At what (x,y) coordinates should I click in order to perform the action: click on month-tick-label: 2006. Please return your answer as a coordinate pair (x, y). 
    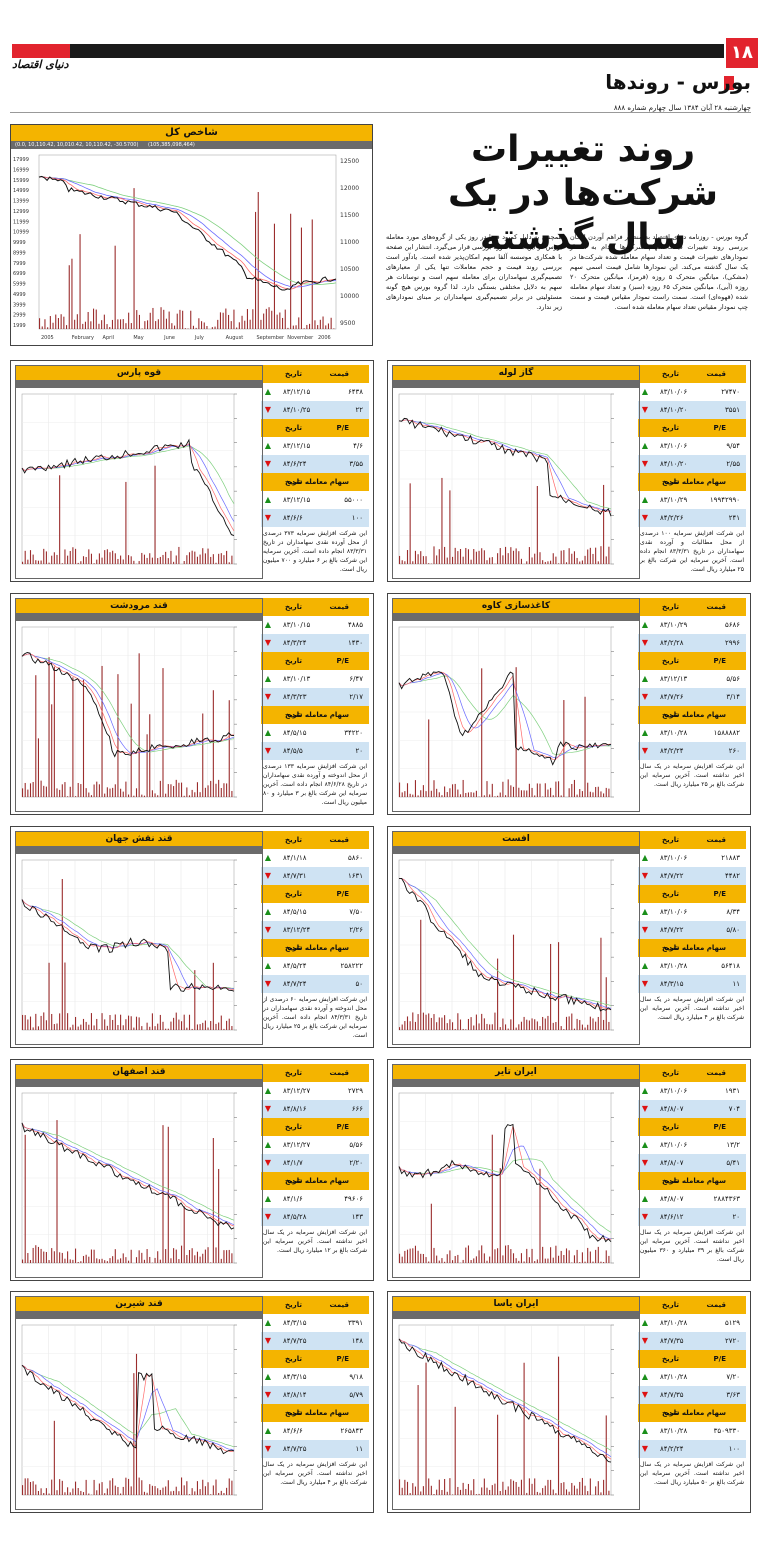
    Looking at the image, I should click on (324, 338).